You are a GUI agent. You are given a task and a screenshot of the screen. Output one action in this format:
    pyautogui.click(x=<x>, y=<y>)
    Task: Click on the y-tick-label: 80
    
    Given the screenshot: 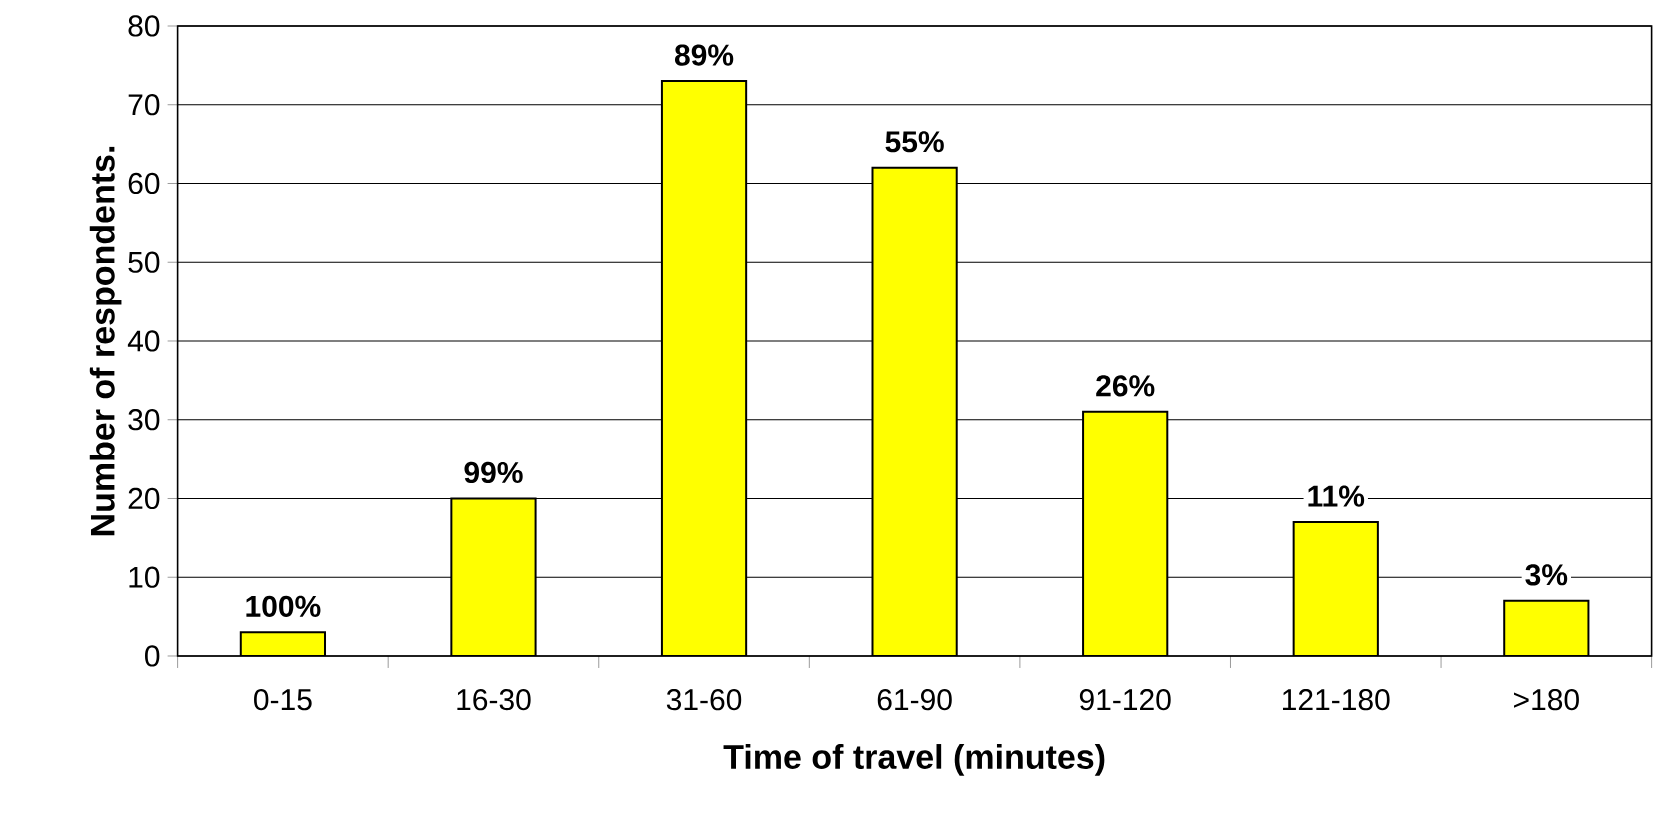 What is the action you would take?
    pyautogui.click(x=144, y=26)
    